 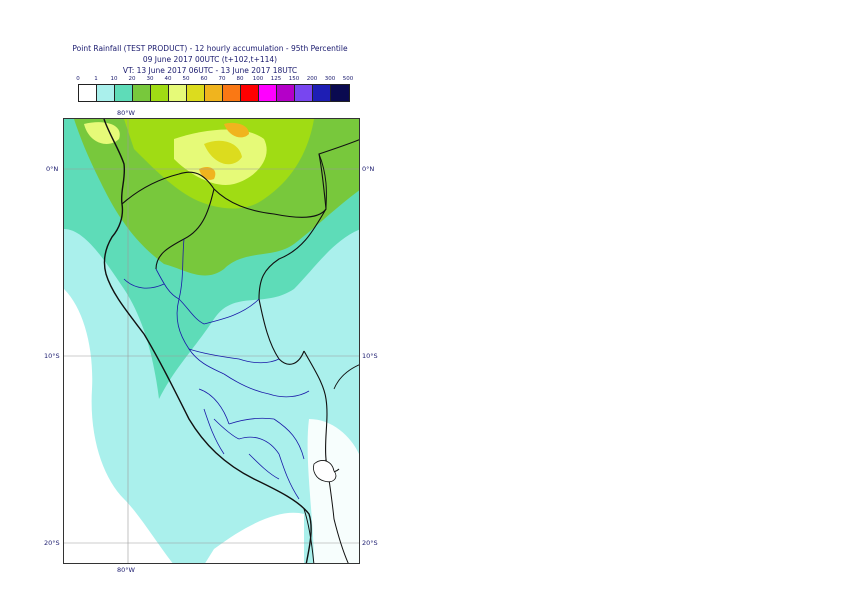 What do you see at coordinates (346, 377) in the screenshot?
I see `border-brazil-bolivia` at bounding box center [346, 377].